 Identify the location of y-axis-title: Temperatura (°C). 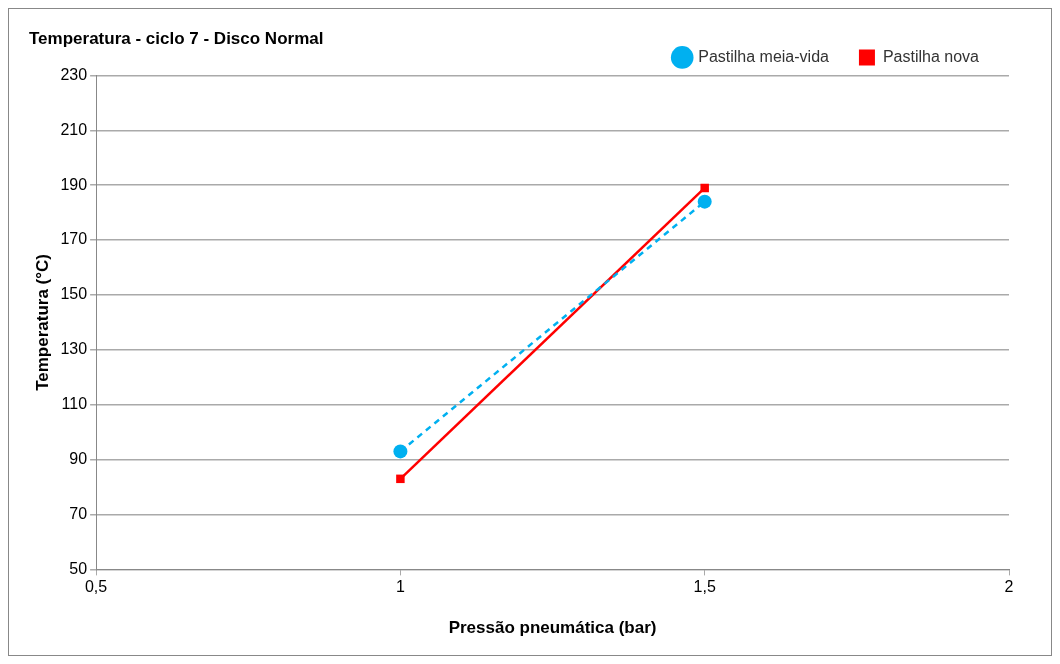
(42, 322).